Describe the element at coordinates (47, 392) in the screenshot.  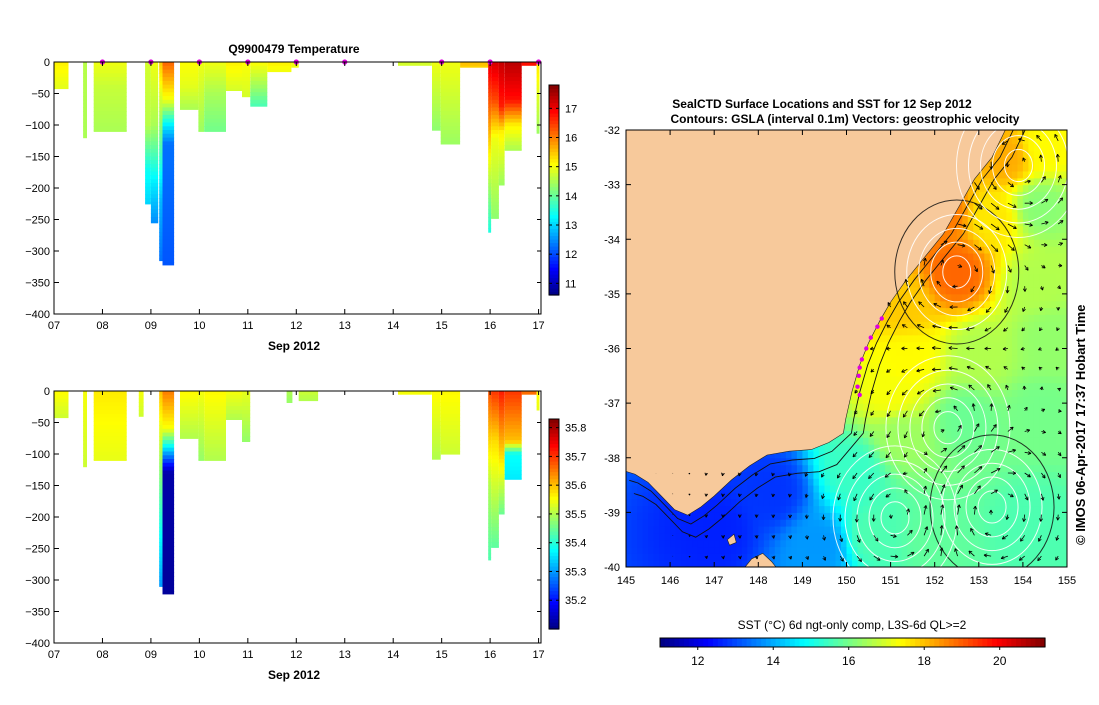
I see `p2-ytick-label: 0` at that location.